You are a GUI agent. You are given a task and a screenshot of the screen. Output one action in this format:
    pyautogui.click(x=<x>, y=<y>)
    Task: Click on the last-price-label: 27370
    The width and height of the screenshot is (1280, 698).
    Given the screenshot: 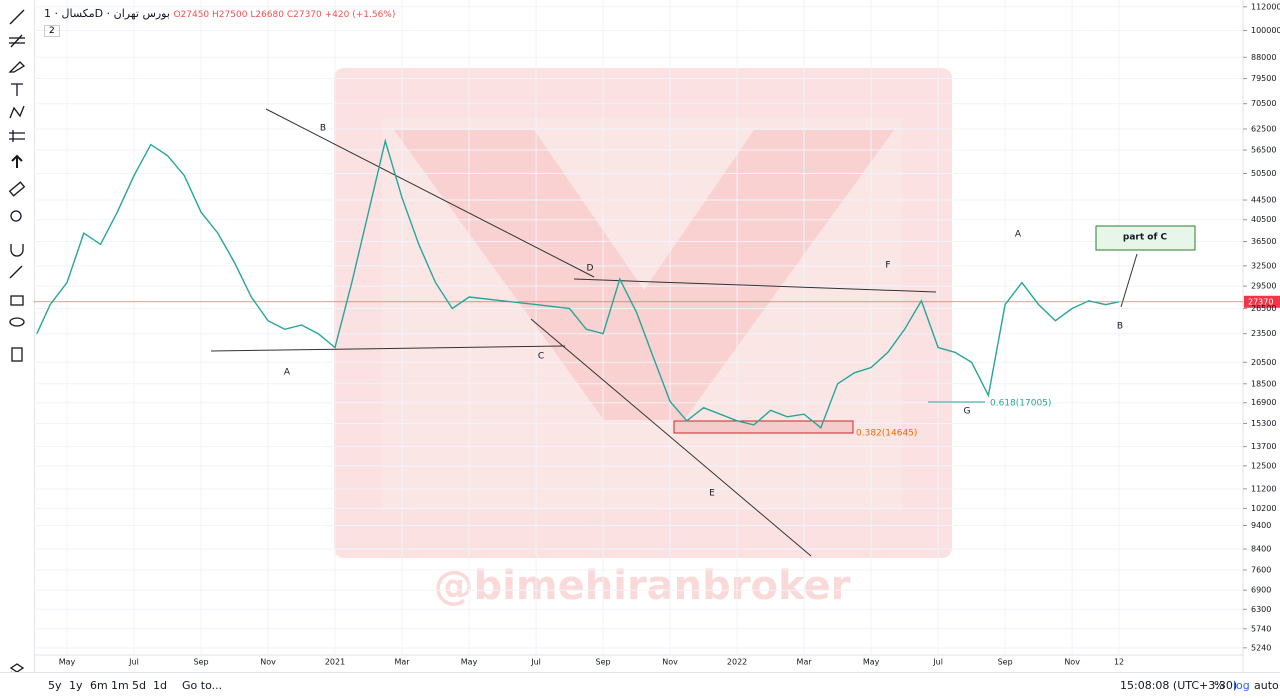 What is the action you would take?
    pyautogui.click(x=1260, y=301)
    